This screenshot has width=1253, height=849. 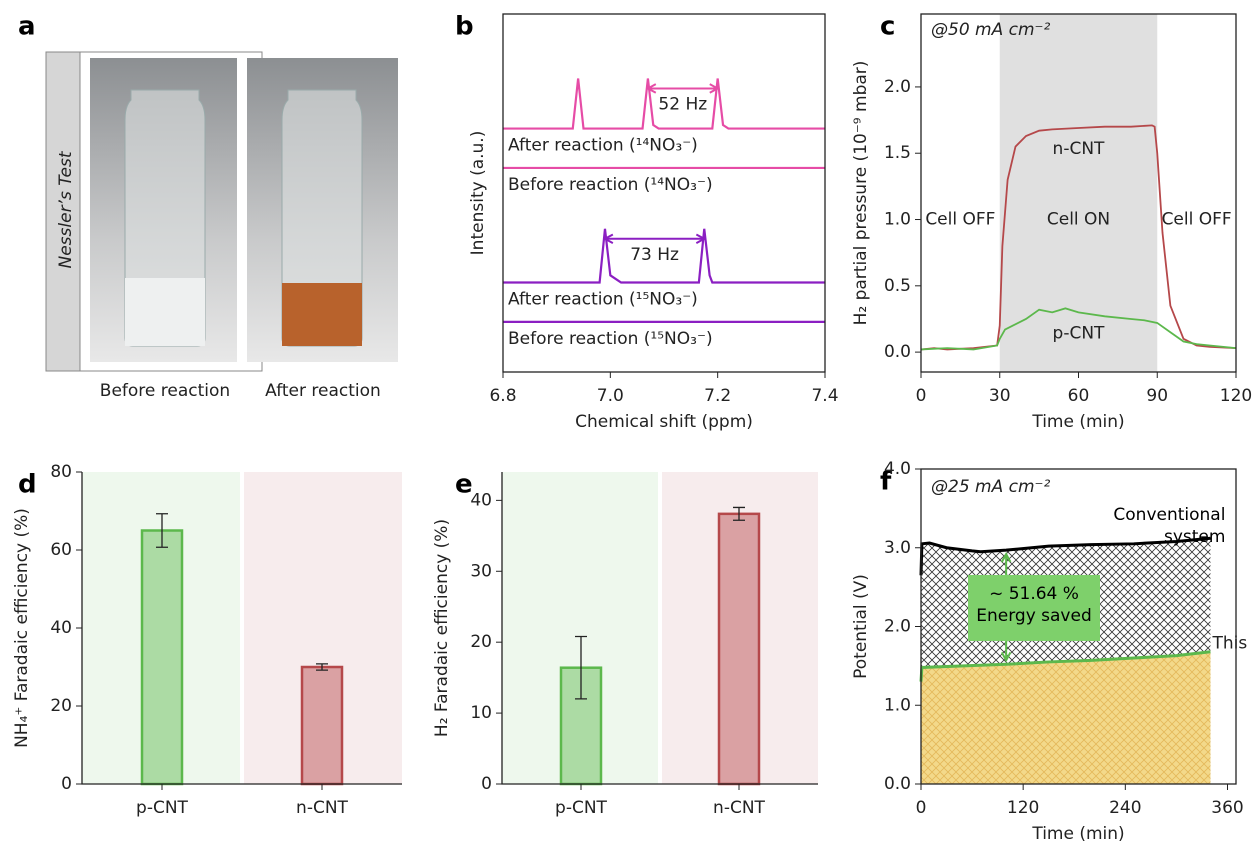 I want to click on x-tick-label: 6.8, so click(x=502, y=396).